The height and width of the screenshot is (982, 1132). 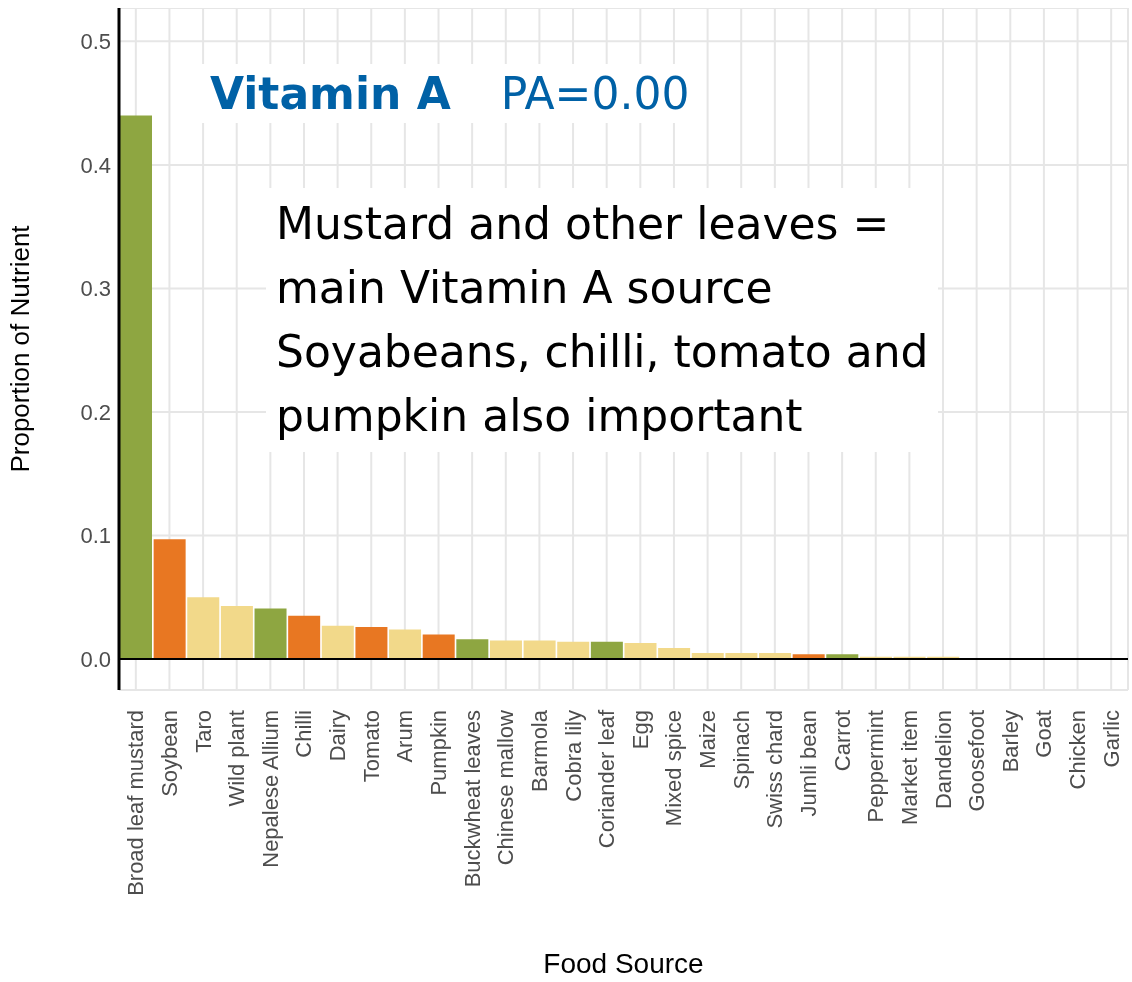 I want to click on y-tick-label: 0.5, so click(x=95, y=42).